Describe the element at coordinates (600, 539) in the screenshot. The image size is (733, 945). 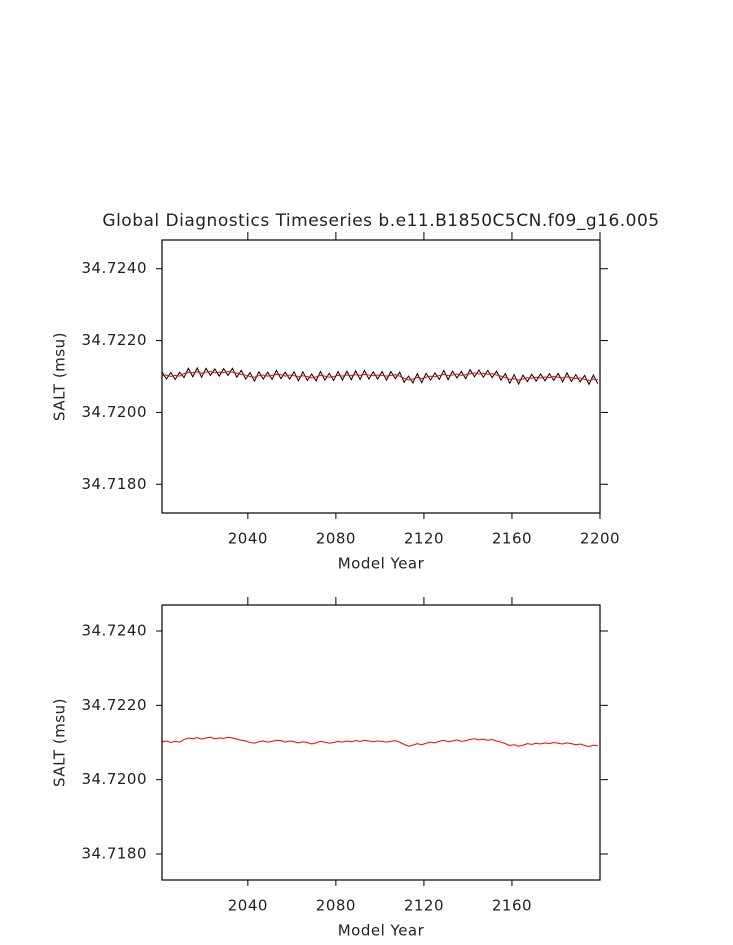
I see `x-tick-label: 2200` at that location.